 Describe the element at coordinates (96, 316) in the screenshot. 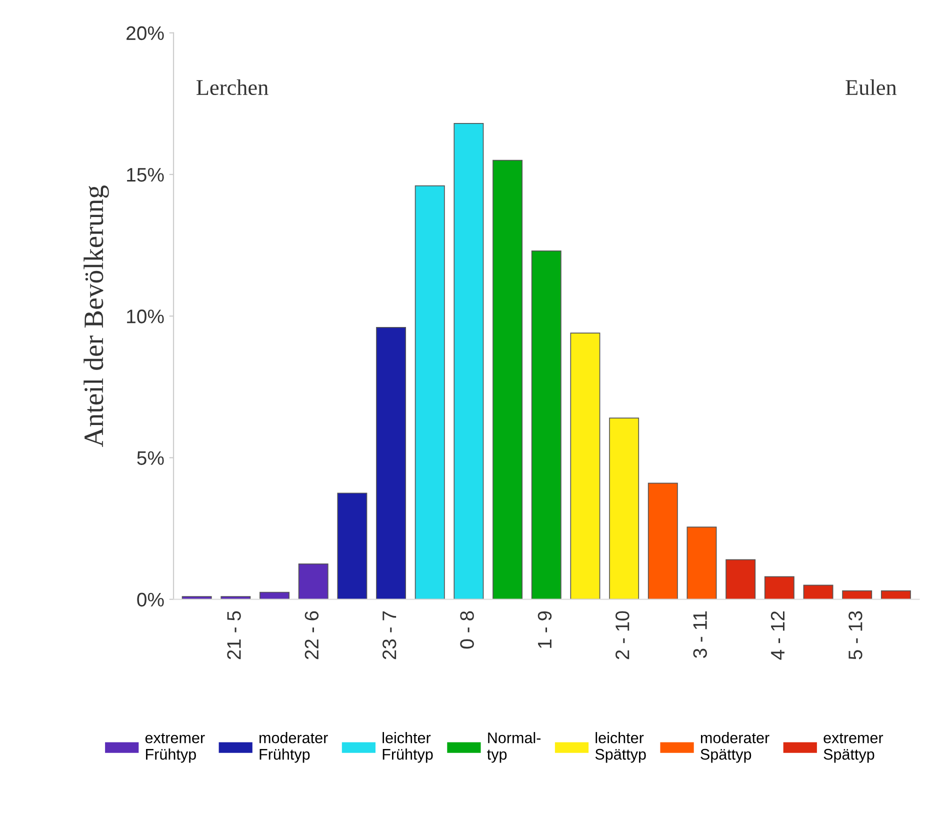

I see `y-axis-title: Anteil der Bevölkerung` at that location.